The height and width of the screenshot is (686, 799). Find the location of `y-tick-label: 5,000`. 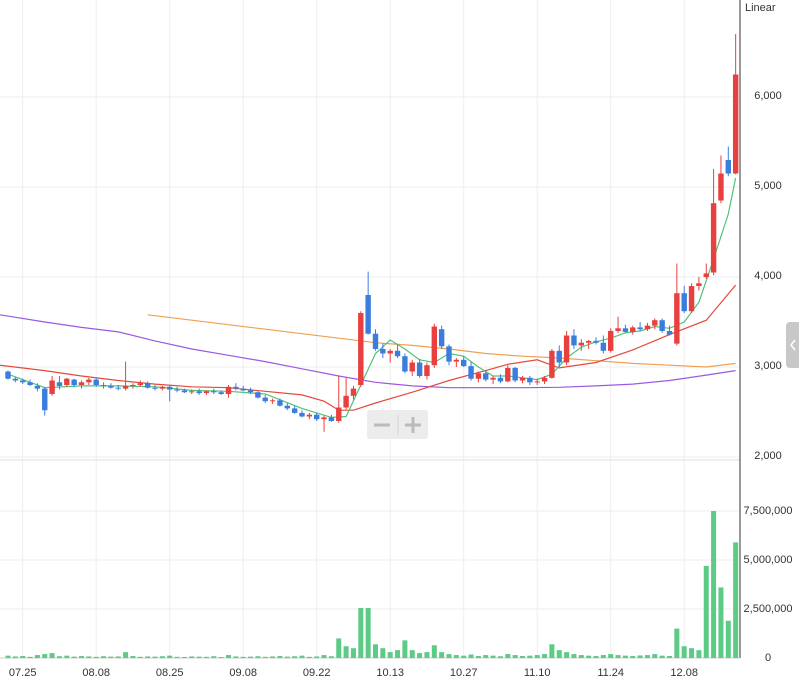

y-tick-label: 5,000 is located at coordinates (768, 186).